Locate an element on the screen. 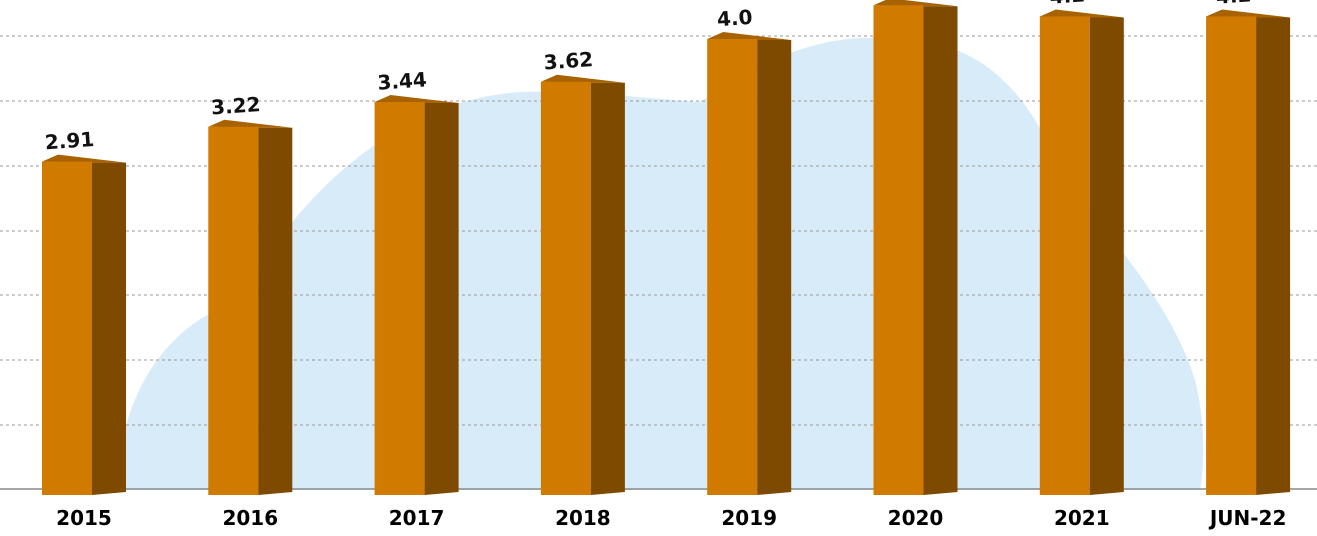 The image size is (1317, 536). x-tick-2018: 2018 is located at coordinates (583, 518).